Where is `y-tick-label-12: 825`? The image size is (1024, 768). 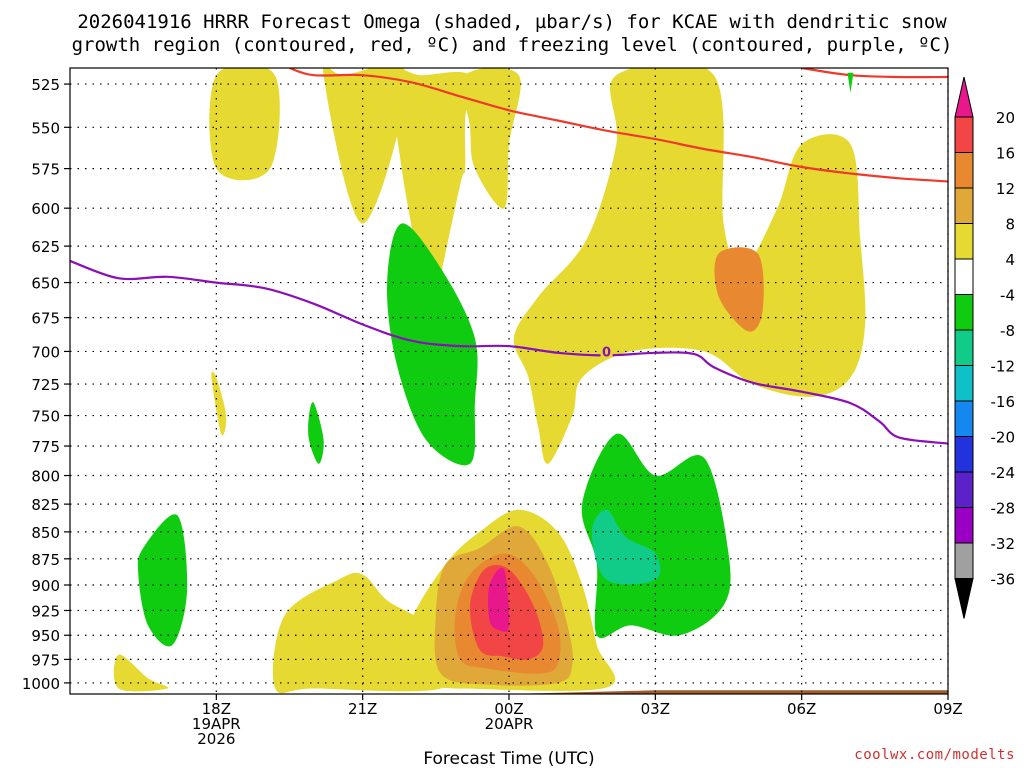 y-tick-label-12: 825 is located at coordinates (45, 505).